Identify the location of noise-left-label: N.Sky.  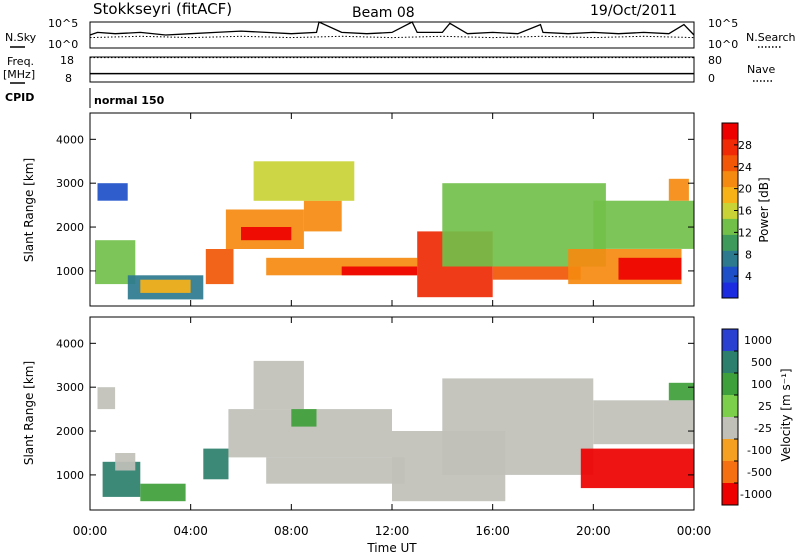
(21, 37).